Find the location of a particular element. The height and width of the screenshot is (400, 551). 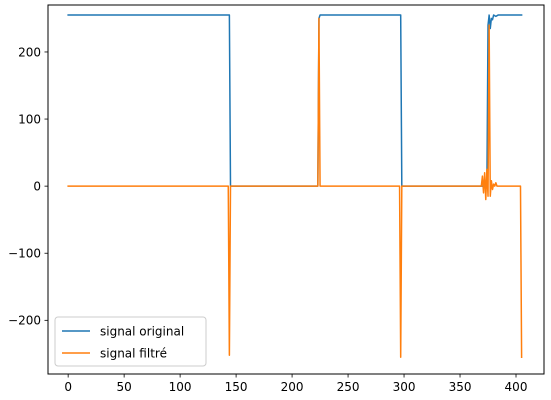

x-tick-label: 50 is located at coordinates (123, 387).